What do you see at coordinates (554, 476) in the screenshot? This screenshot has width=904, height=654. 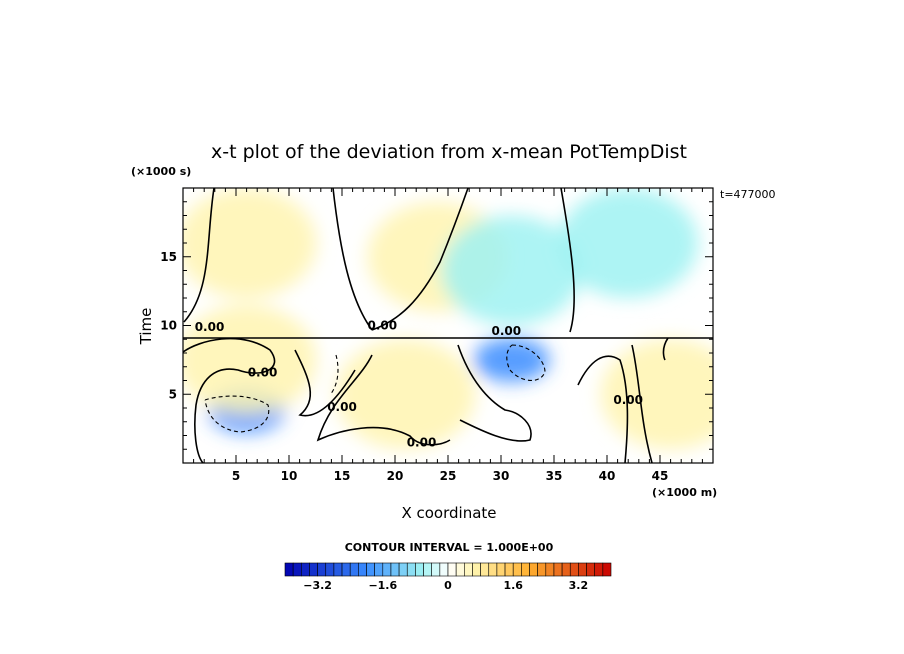 I see `x-tick-label-6: 35` at bounding box center [554, 476].